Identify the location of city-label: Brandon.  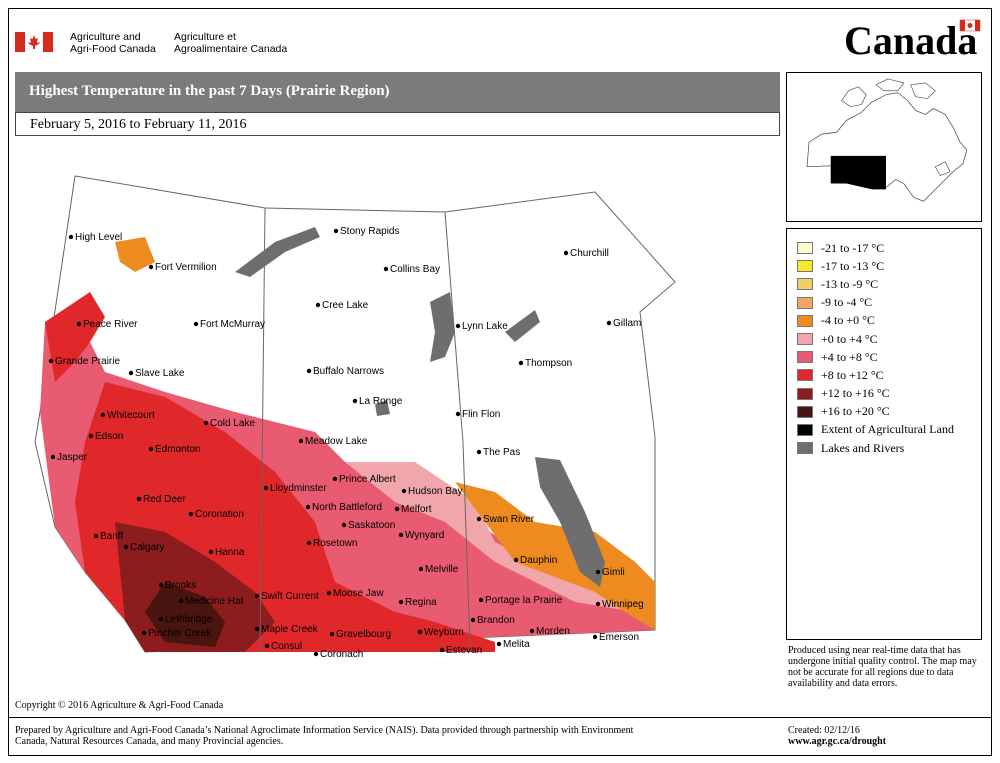
(496, 620).